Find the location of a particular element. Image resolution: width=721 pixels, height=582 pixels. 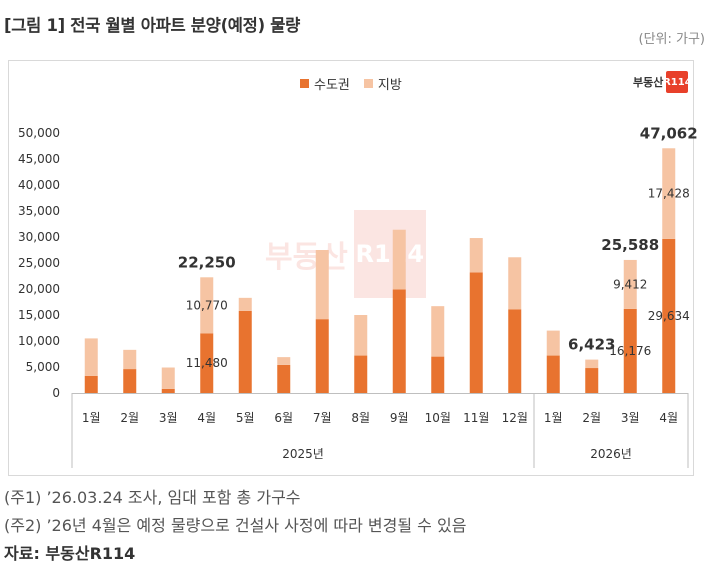

legend-item-regional: 지방 is located at coordinates (382, 83).